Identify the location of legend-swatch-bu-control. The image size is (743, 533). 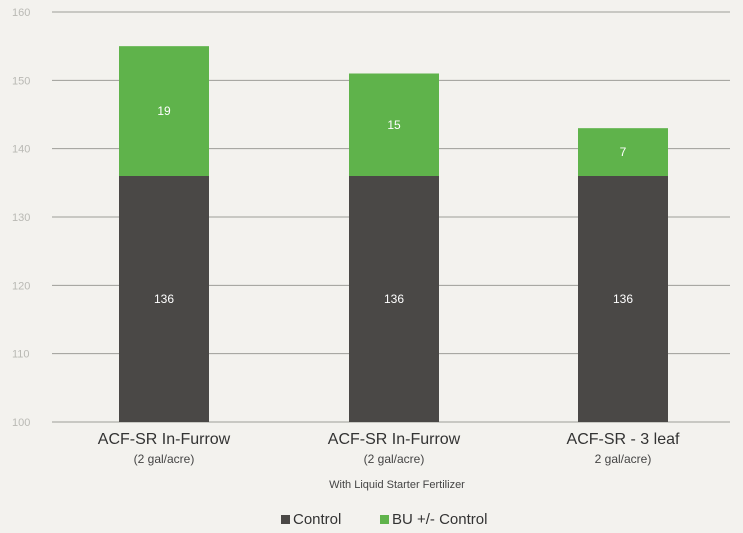
(384, 519).